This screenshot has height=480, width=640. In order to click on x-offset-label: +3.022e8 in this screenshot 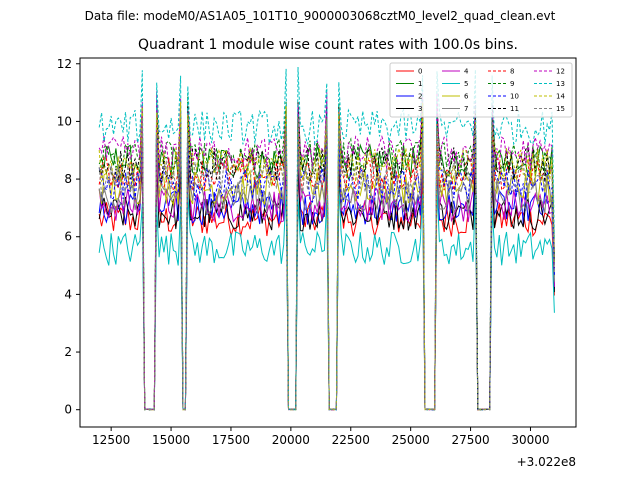, I will do `click(546, 462)`.